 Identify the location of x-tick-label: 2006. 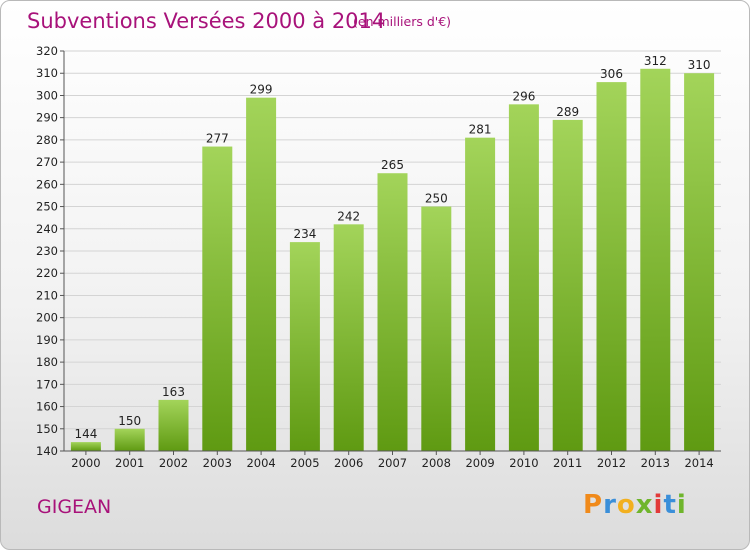
(348, 463).